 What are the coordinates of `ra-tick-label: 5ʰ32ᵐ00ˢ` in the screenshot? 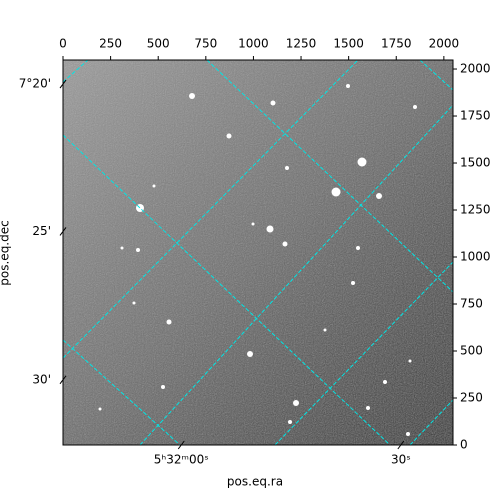 It's located at (181, 460).